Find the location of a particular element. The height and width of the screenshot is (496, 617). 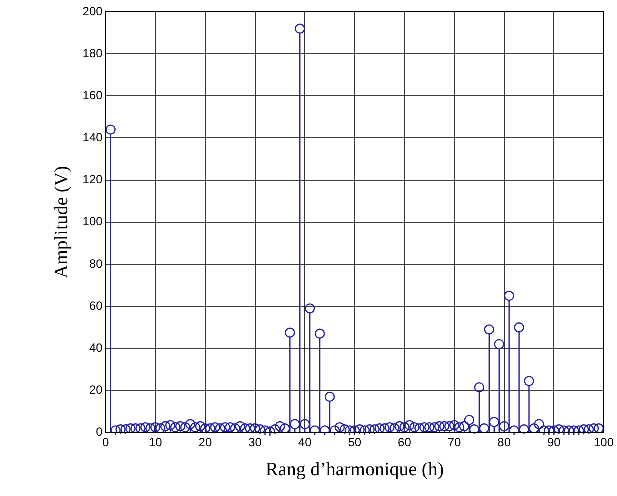

x-tick-label: 70 is located at coordinates (455, 442).